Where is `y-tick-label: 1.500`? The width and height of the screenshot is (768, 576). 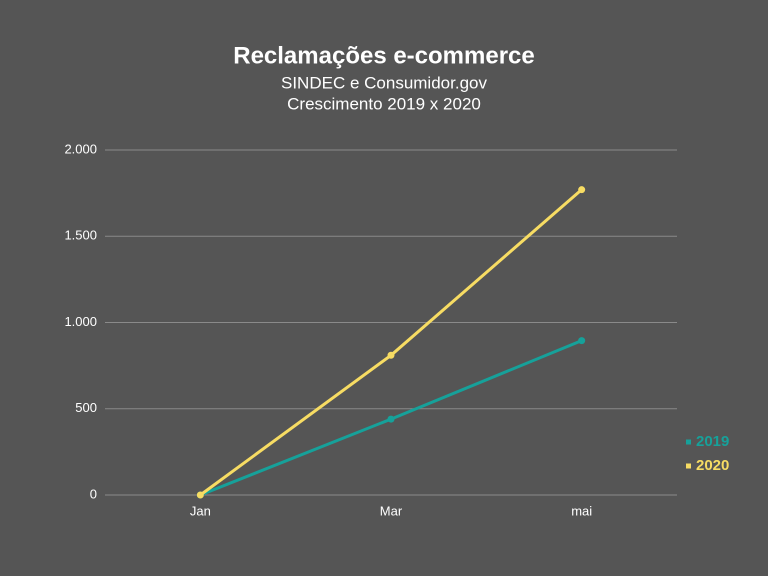 y-tick-label: 1.500 is located at coordinates (80, 235).